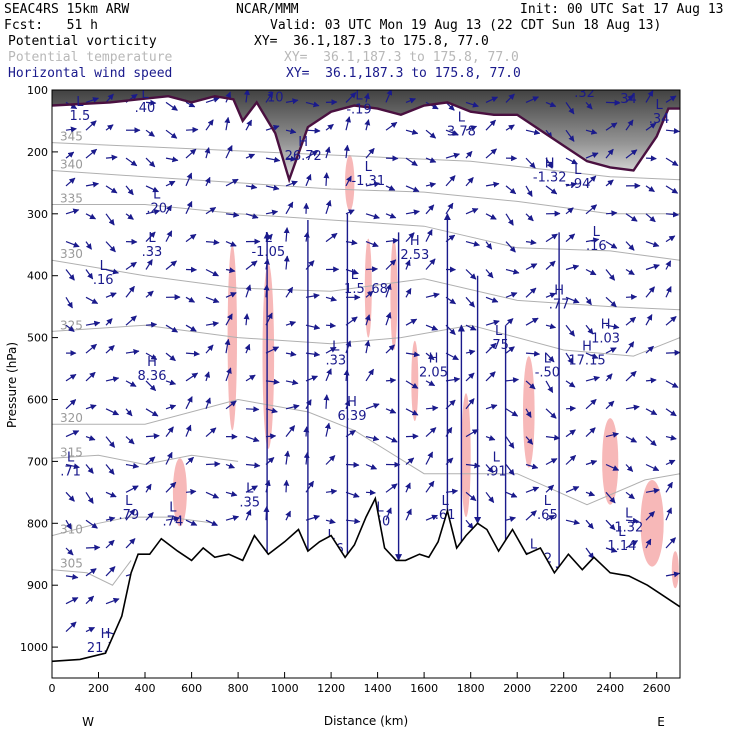 Image resolution: width=740 pixels, height=740 pixels. Describe the element at coordinates (71, 564) in the screenshot. I see `theta-label: 305` at that location.